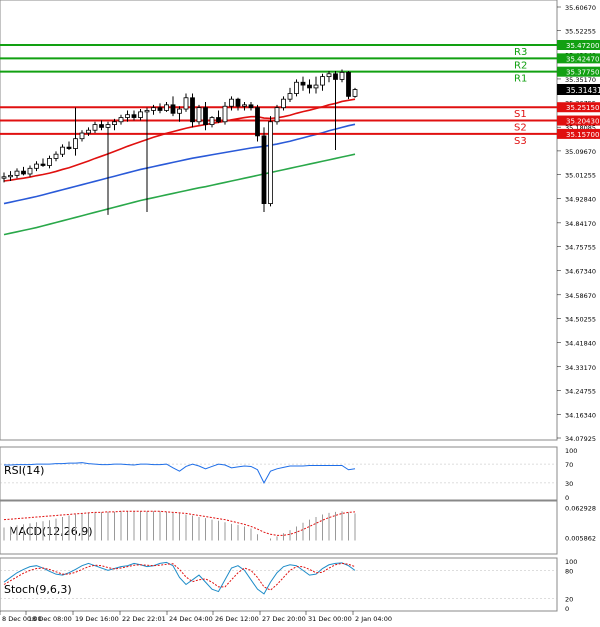 The width and height of the screenshot is (600, 627). What do you see at coordinates (580, 320) in the screenshot?
I see `price-tick-label: 34.50255` at bounding box center [580, 320].